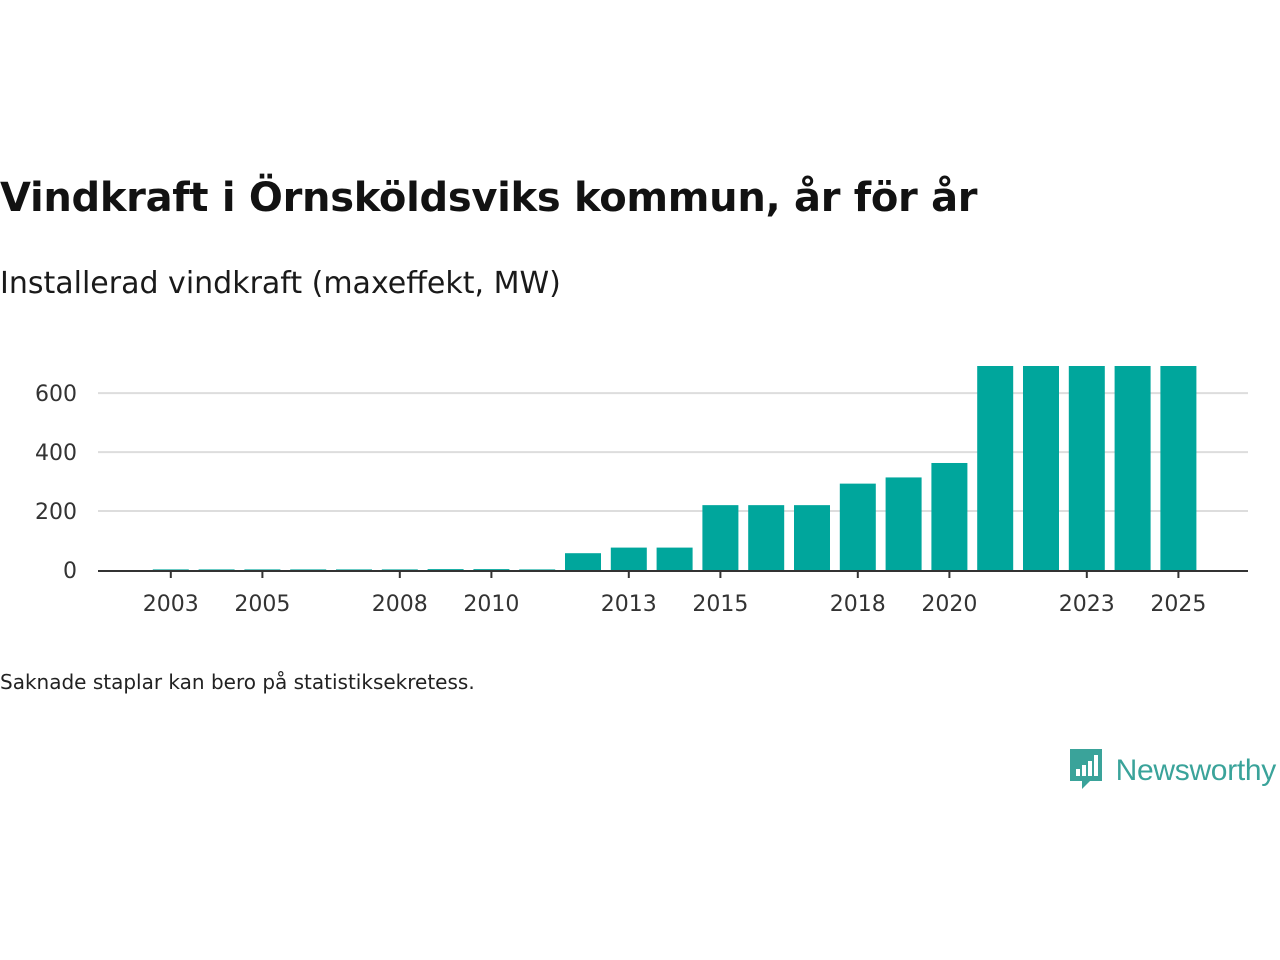 The height and width of the screenshot is (960, 1280). What do you see at coordinates (354, 569) in the screenshot?
I see `bar-2007` at bounding box center [354, 569].